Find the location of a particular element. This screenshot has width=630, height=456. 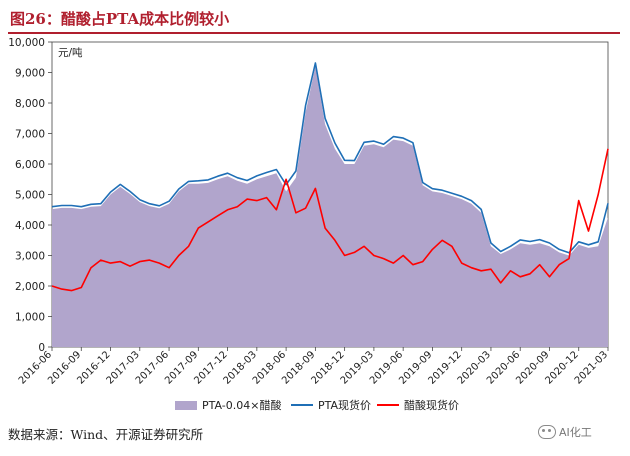

legend-swatch-pta is located at coordinates (302, 405).